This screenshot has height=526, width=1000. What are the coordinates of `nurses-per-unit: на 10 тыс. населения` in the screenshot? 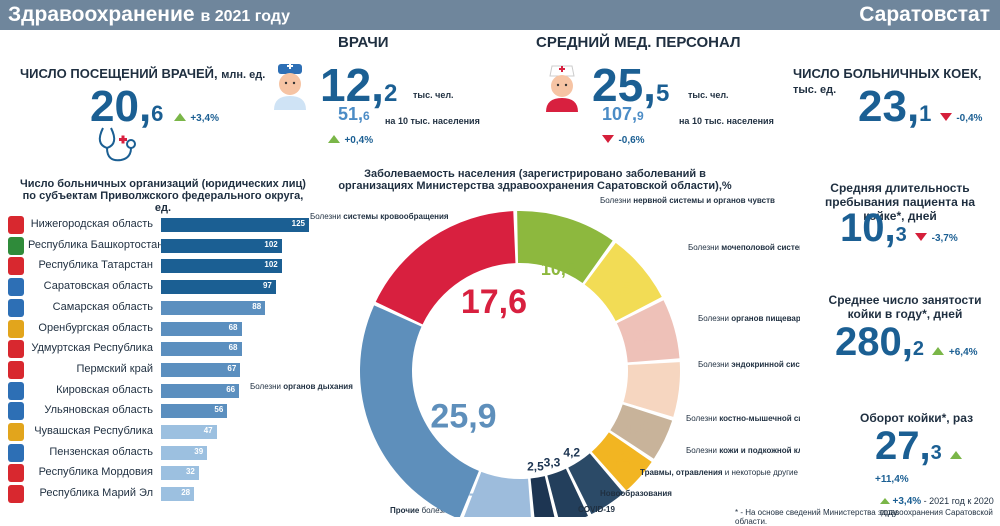 It's located at (726, 121).